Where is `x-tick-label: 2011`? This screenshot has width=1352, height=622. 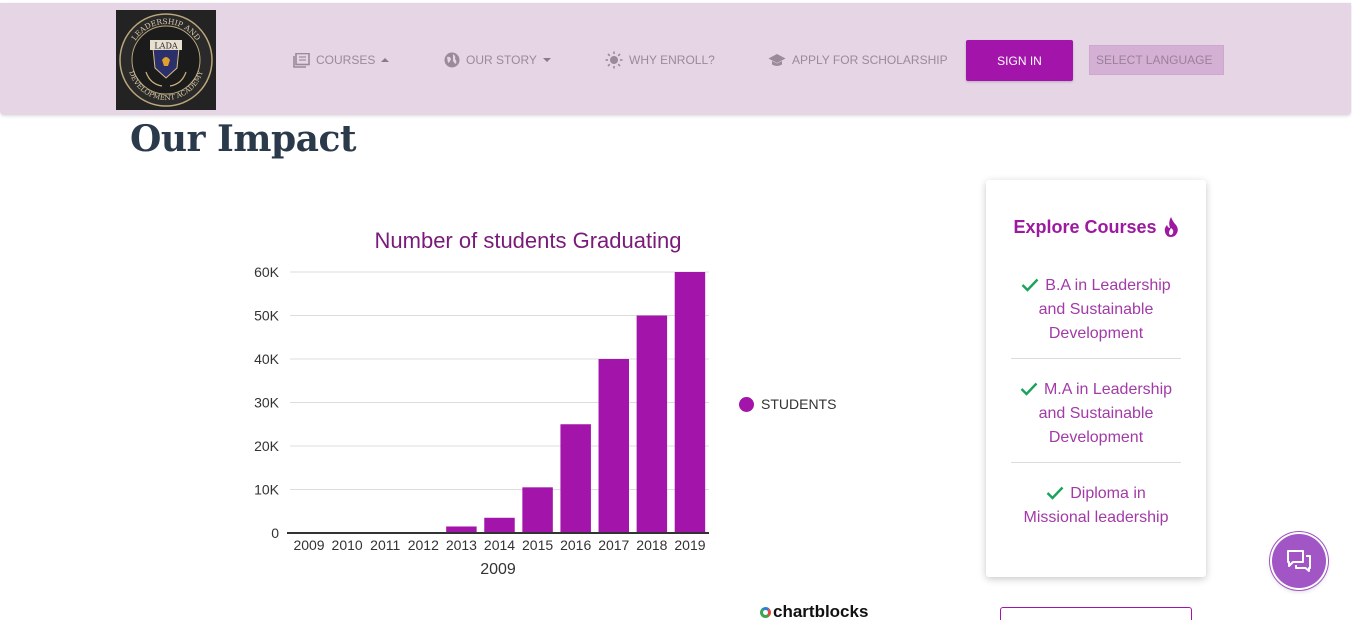 x-tick-label: 2011 is located at coordinates (385, 545).